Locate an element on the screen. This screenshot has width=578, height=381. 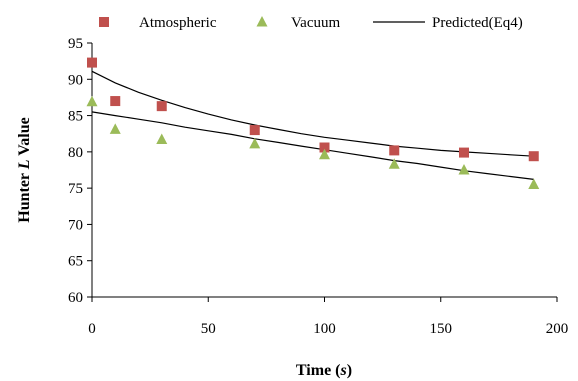
x-ticks: 0 50 100 150 200 is located at coordinates (328, 317).